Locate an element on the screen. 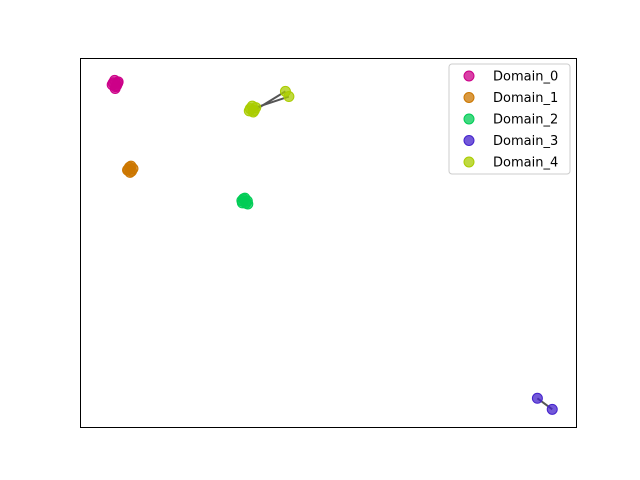 The image size is (640, 480). legend-label-domain-0: Domain_0 is located at coordinates (525, 77).